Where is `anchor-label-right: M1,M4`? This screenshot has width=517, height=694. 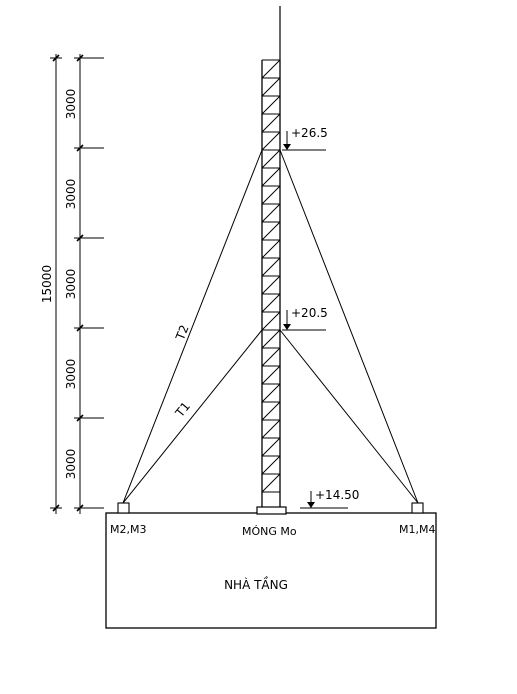 anchor-label-right: M1,M4 is located at coordinates (417, 529).